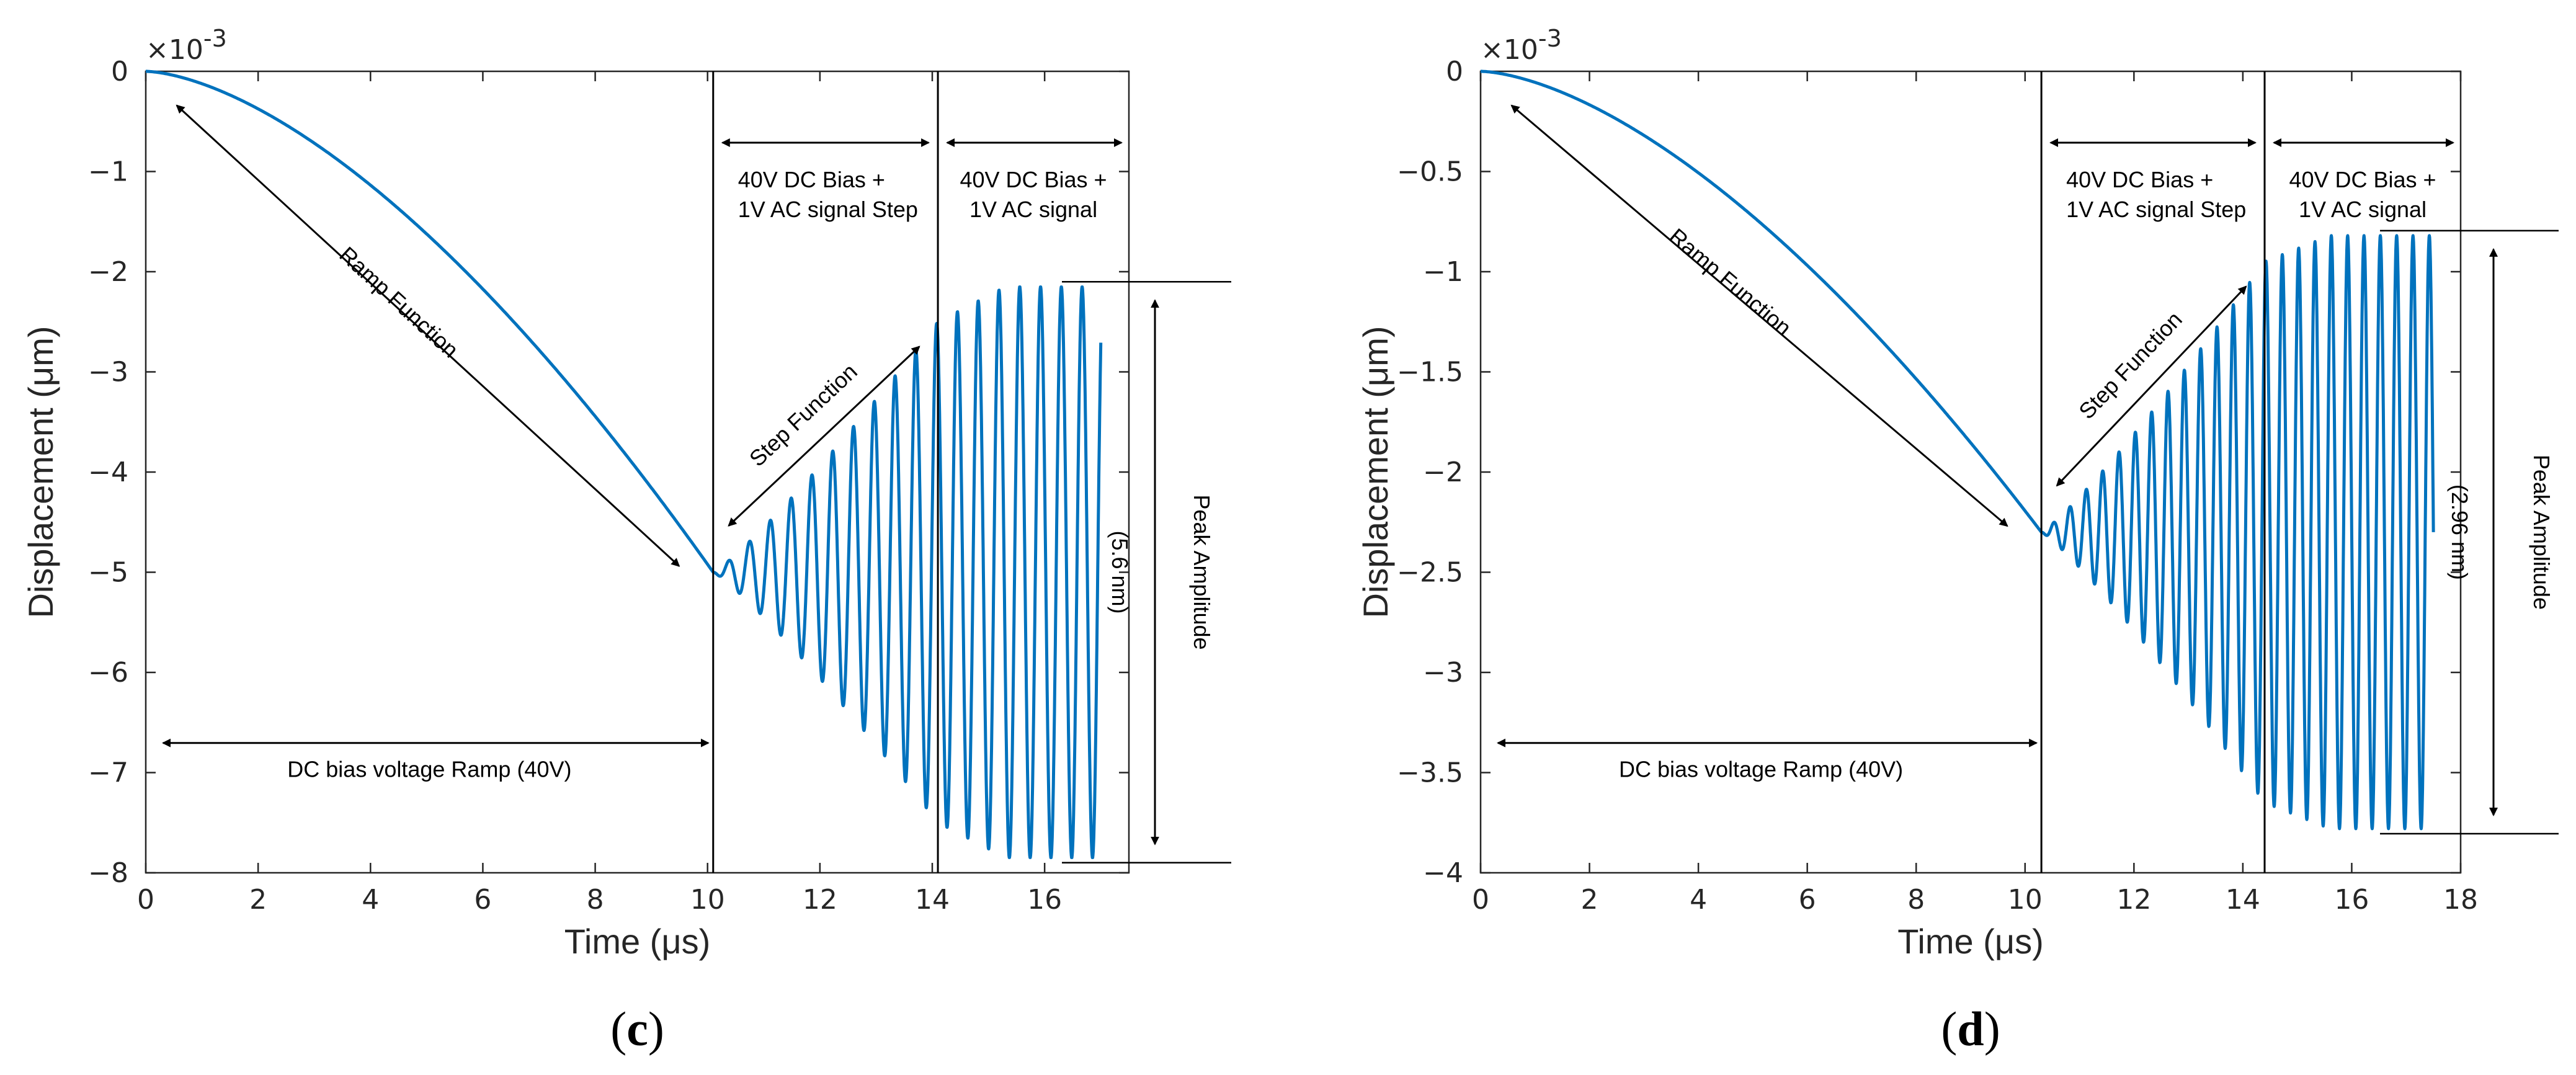  Describe the element at coordinates (1120, 572) in the screenshot. I see `peak-amplitude-label-line2: (5.6 nm)` at that location.